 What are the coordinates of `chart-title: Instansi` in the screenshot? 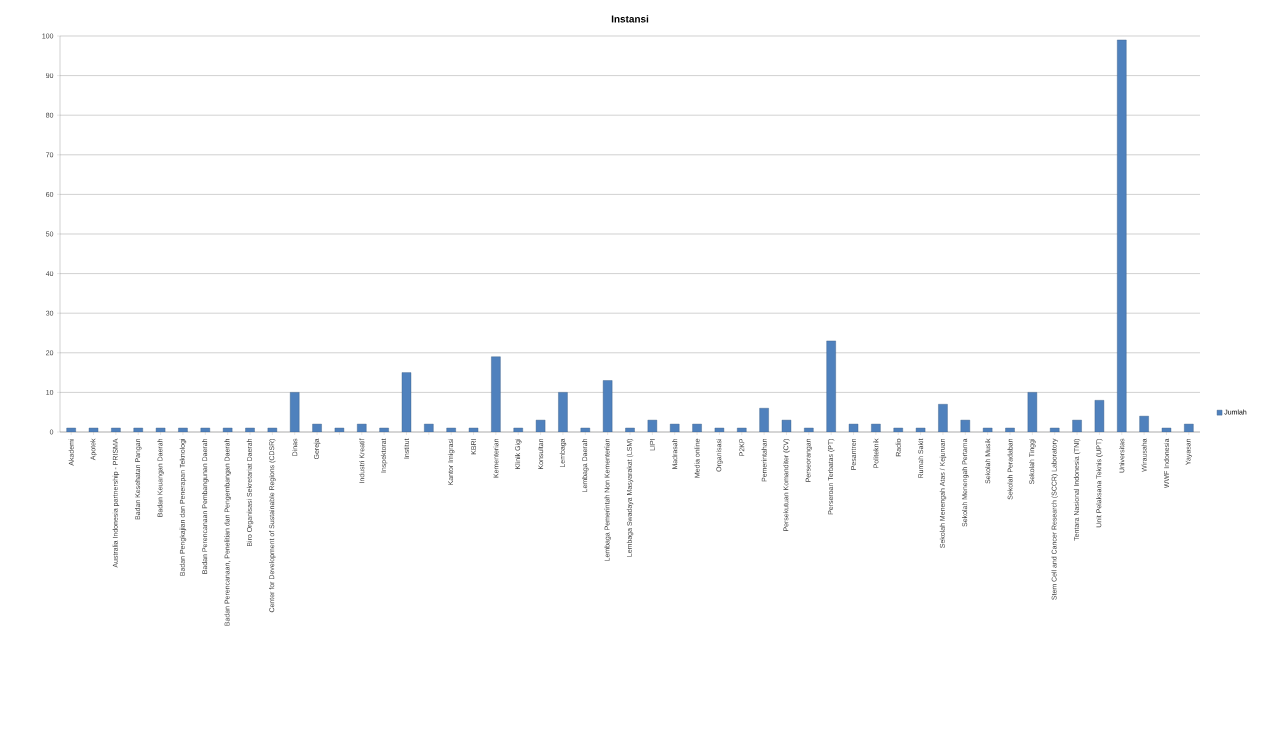 It's located at (630, 19).